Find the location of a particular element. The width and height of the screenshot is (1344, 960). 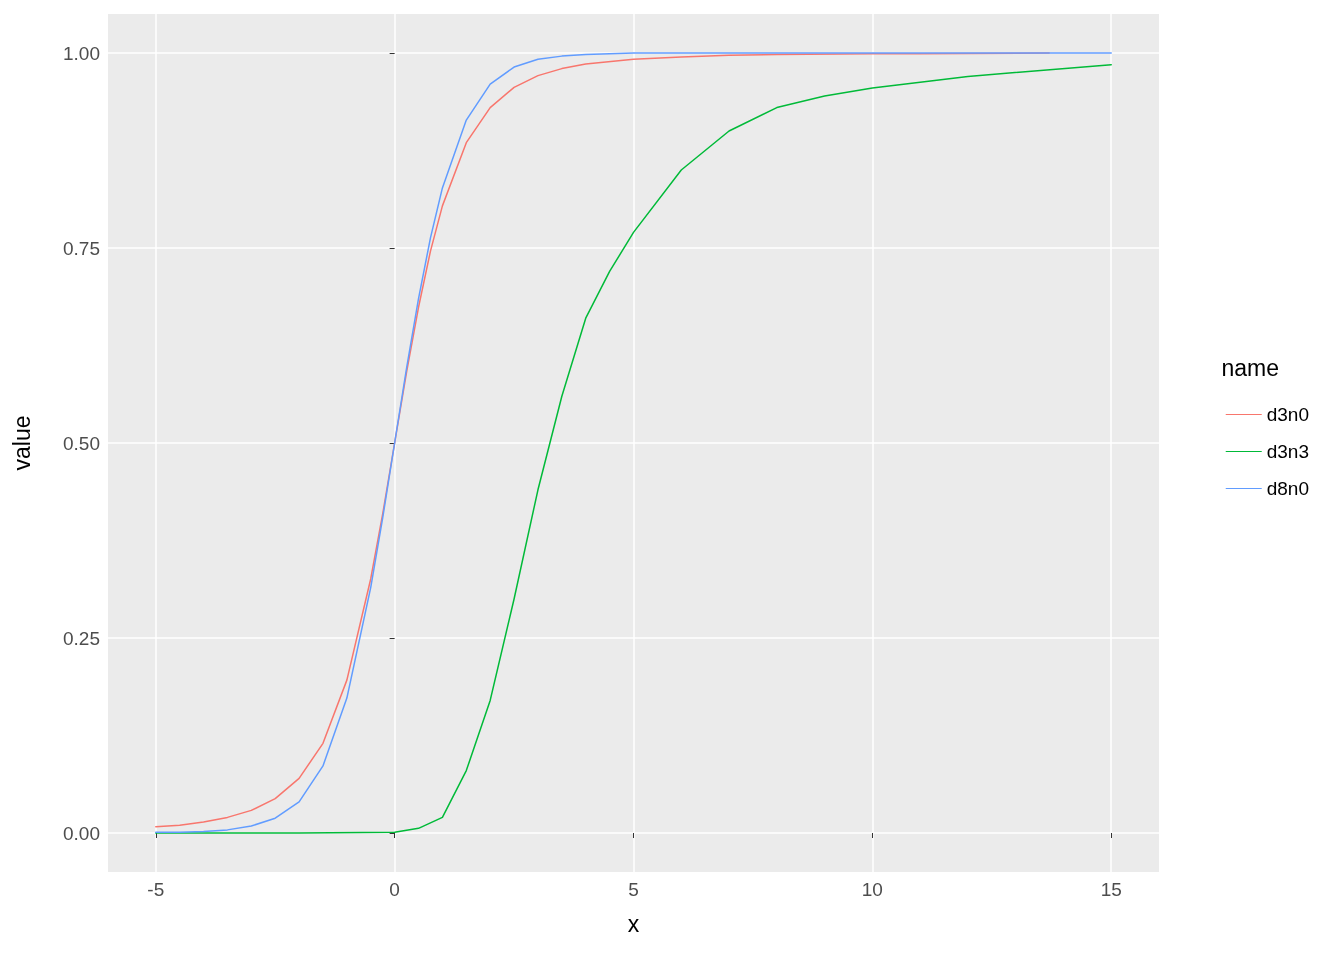

legend-label: d8n0 is located at coordinates (1288, 488).